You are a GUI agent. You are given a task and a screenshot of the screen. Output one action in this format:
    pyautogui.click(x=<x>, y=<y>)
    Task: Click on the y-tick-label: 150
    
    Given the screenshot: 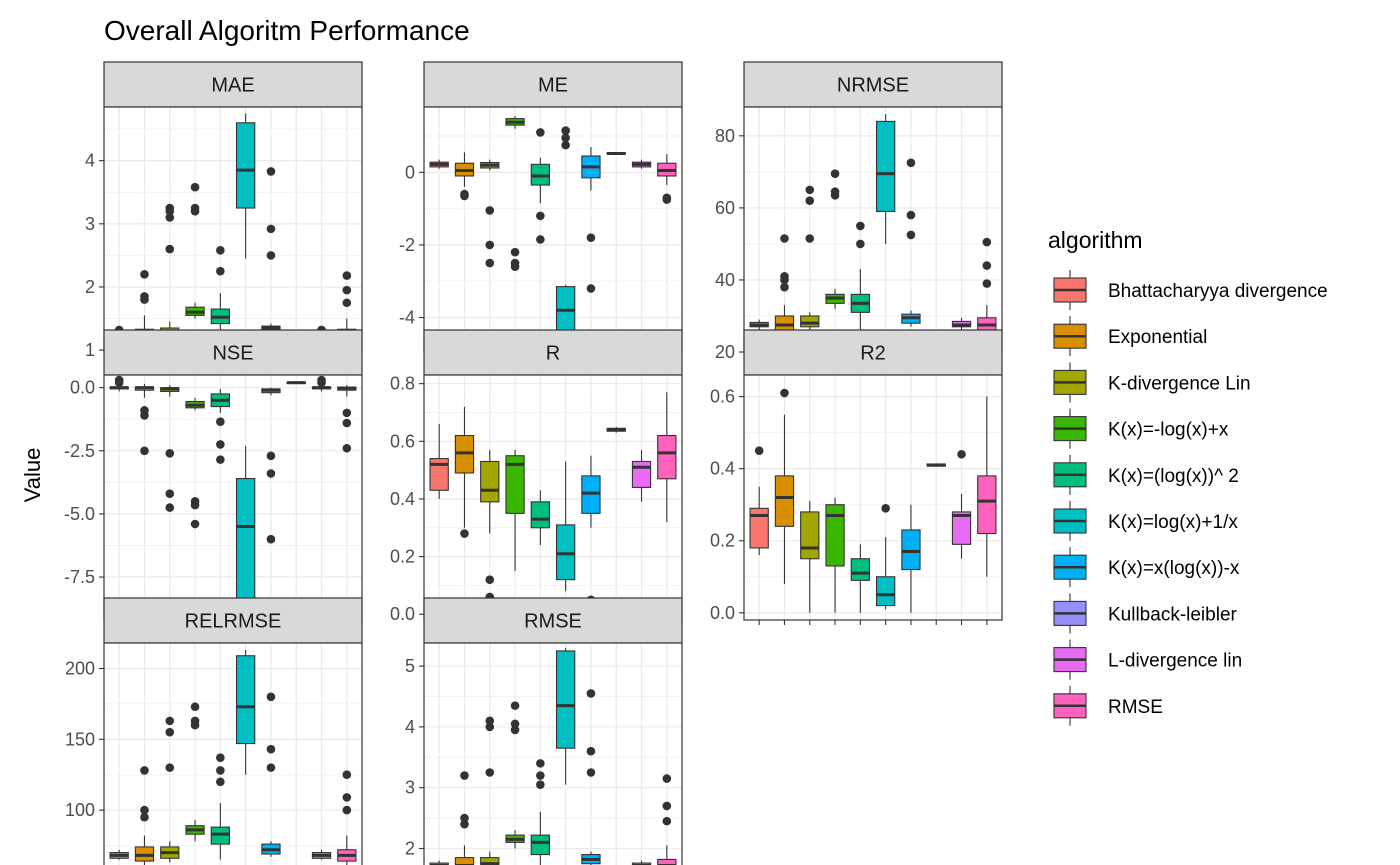 What is the action you would take?
    pyautogui.click(x=80, y=739)
    